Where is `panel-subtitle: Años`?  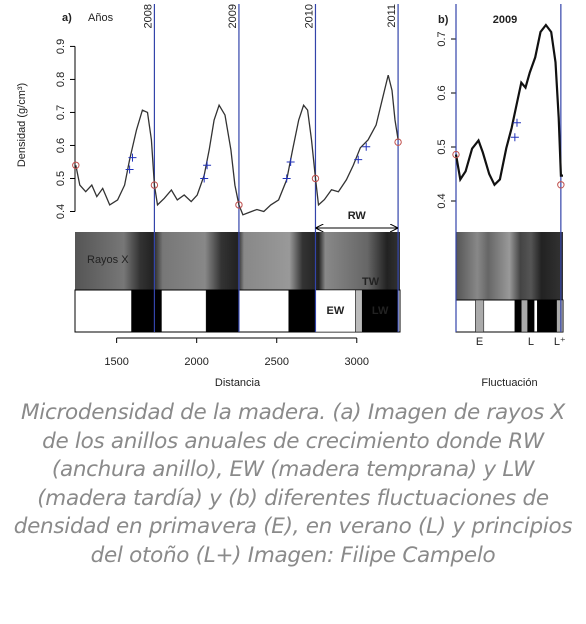
panel-subtitle: Años is located at coordinates (101, 18).